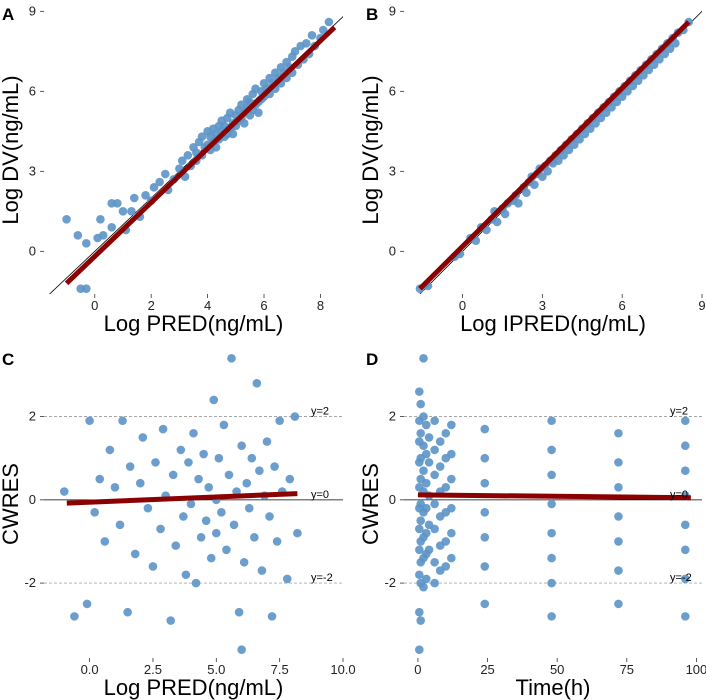 The image size is (706, 700). I want to click on y-axis-title: Log DV(ng/mL), so click(370, 149).